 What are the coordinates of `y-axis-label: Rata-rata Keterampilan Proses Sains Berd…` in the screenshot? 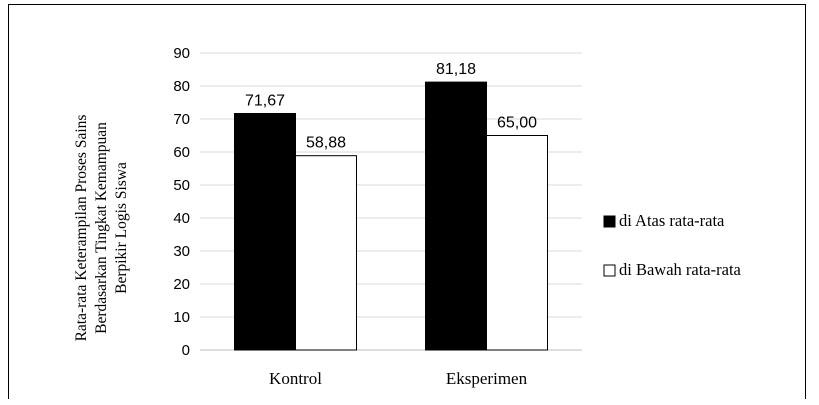 It's located at (101, 228).